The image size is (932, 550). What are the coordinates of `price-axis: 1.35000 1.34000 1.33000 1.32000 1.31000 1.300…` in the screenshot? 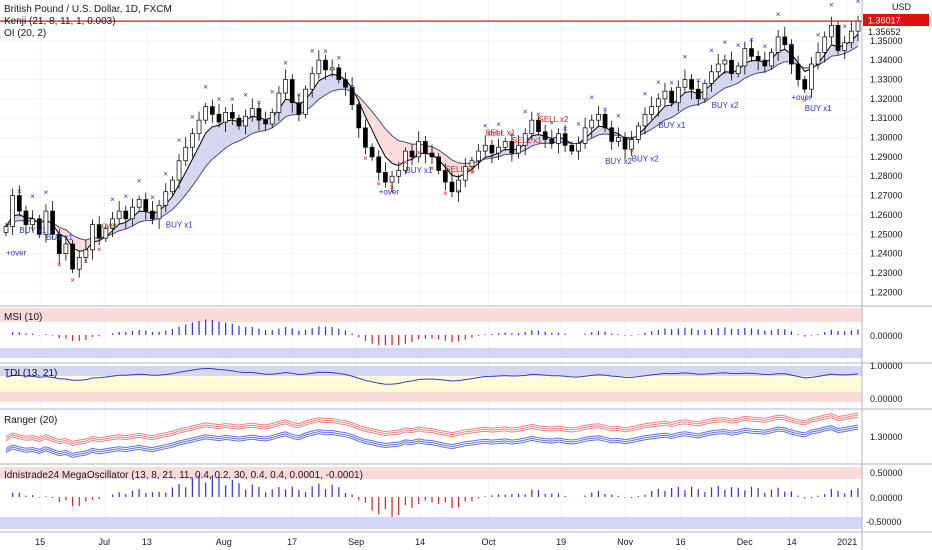 It's located at (886, 167).